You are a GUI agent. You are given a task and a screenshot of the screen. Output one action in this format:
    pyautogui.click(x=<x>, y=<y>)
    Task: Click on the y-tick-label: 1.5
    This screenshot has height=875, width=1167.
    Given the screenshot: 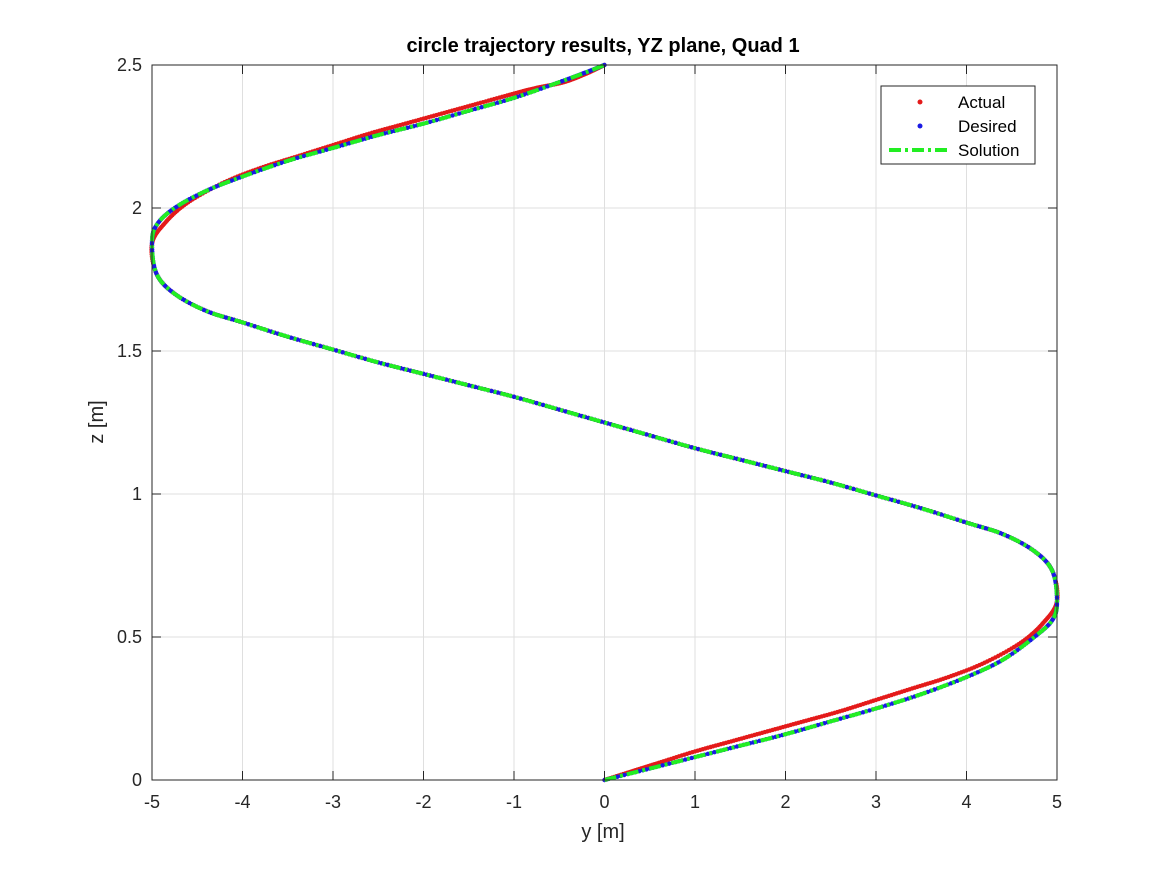 What is the action you would take?
    pyautogui.click(x=129, y=351)
    